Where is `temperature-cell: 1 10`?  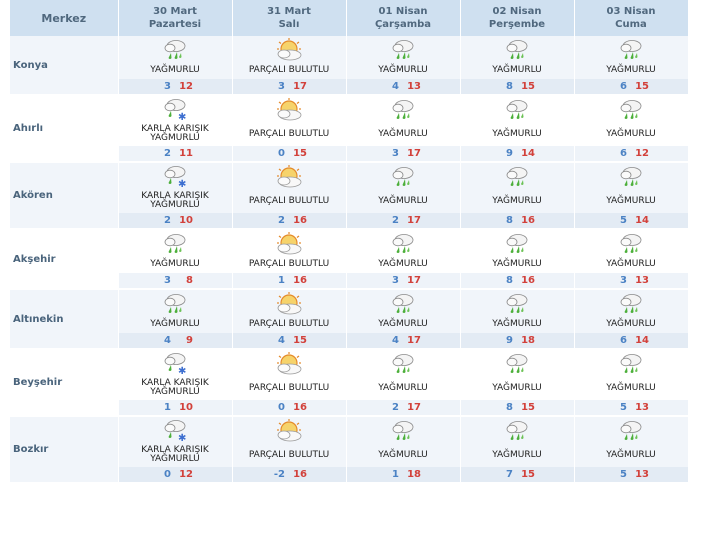
temperature-cell: 1 10 is located at coordinates (175, 408).